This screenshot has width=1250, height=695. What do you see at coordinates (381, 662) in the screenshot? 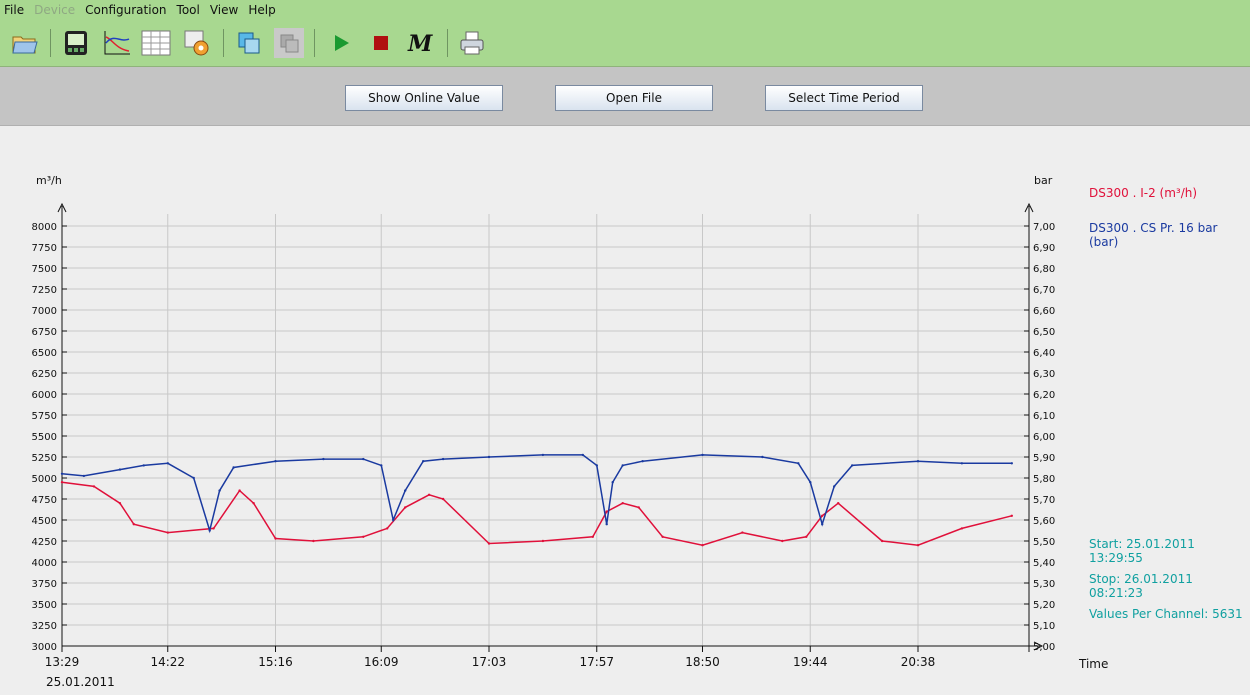
I see `x-tick-label: 16:09` at bounding box center [381, 662].